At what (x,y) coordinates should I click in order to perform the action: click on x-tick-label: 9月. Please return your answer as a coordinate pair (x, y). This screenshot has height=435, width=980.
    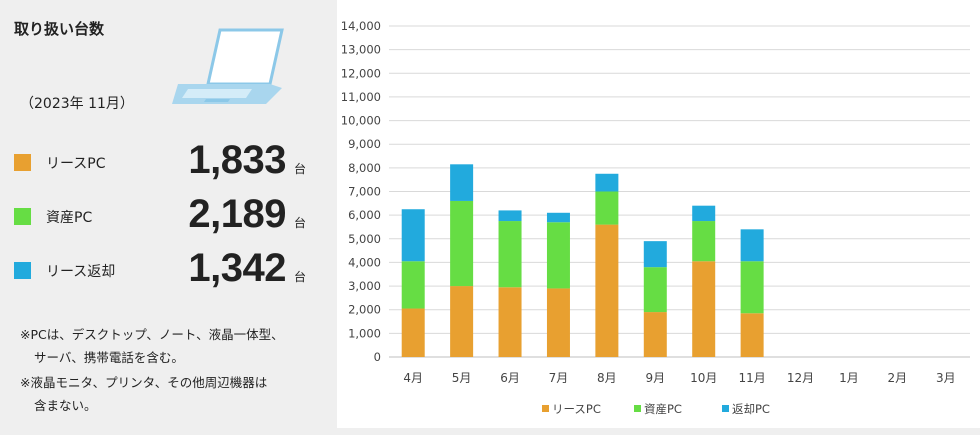
    Looking at the image, I should click on (655, 378).